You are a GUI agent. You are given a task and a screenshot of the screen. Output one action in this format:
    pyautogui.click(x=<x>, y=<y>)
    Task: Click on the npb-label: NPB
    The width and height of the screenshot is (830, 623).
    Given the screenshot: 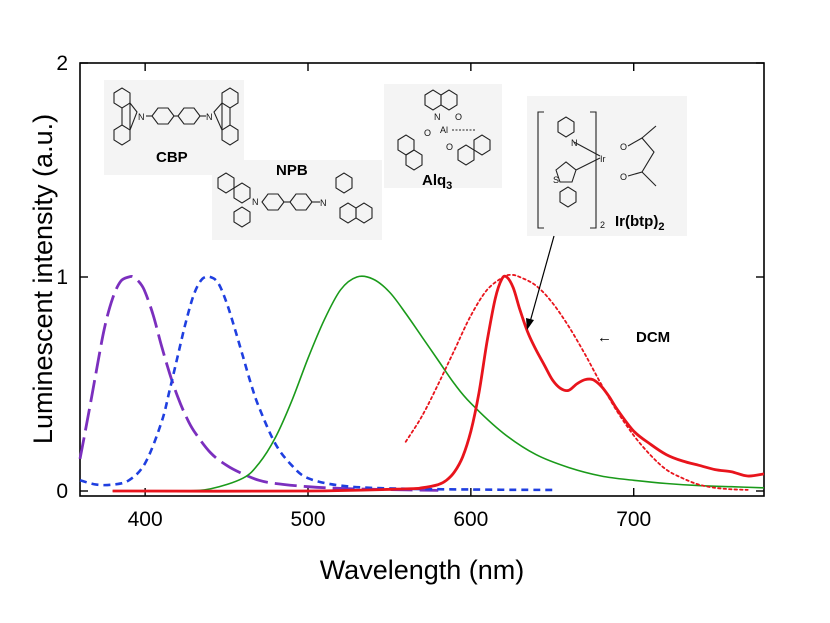 What is the action you would take?
    pyautogui.click(x=292, y=170)
    